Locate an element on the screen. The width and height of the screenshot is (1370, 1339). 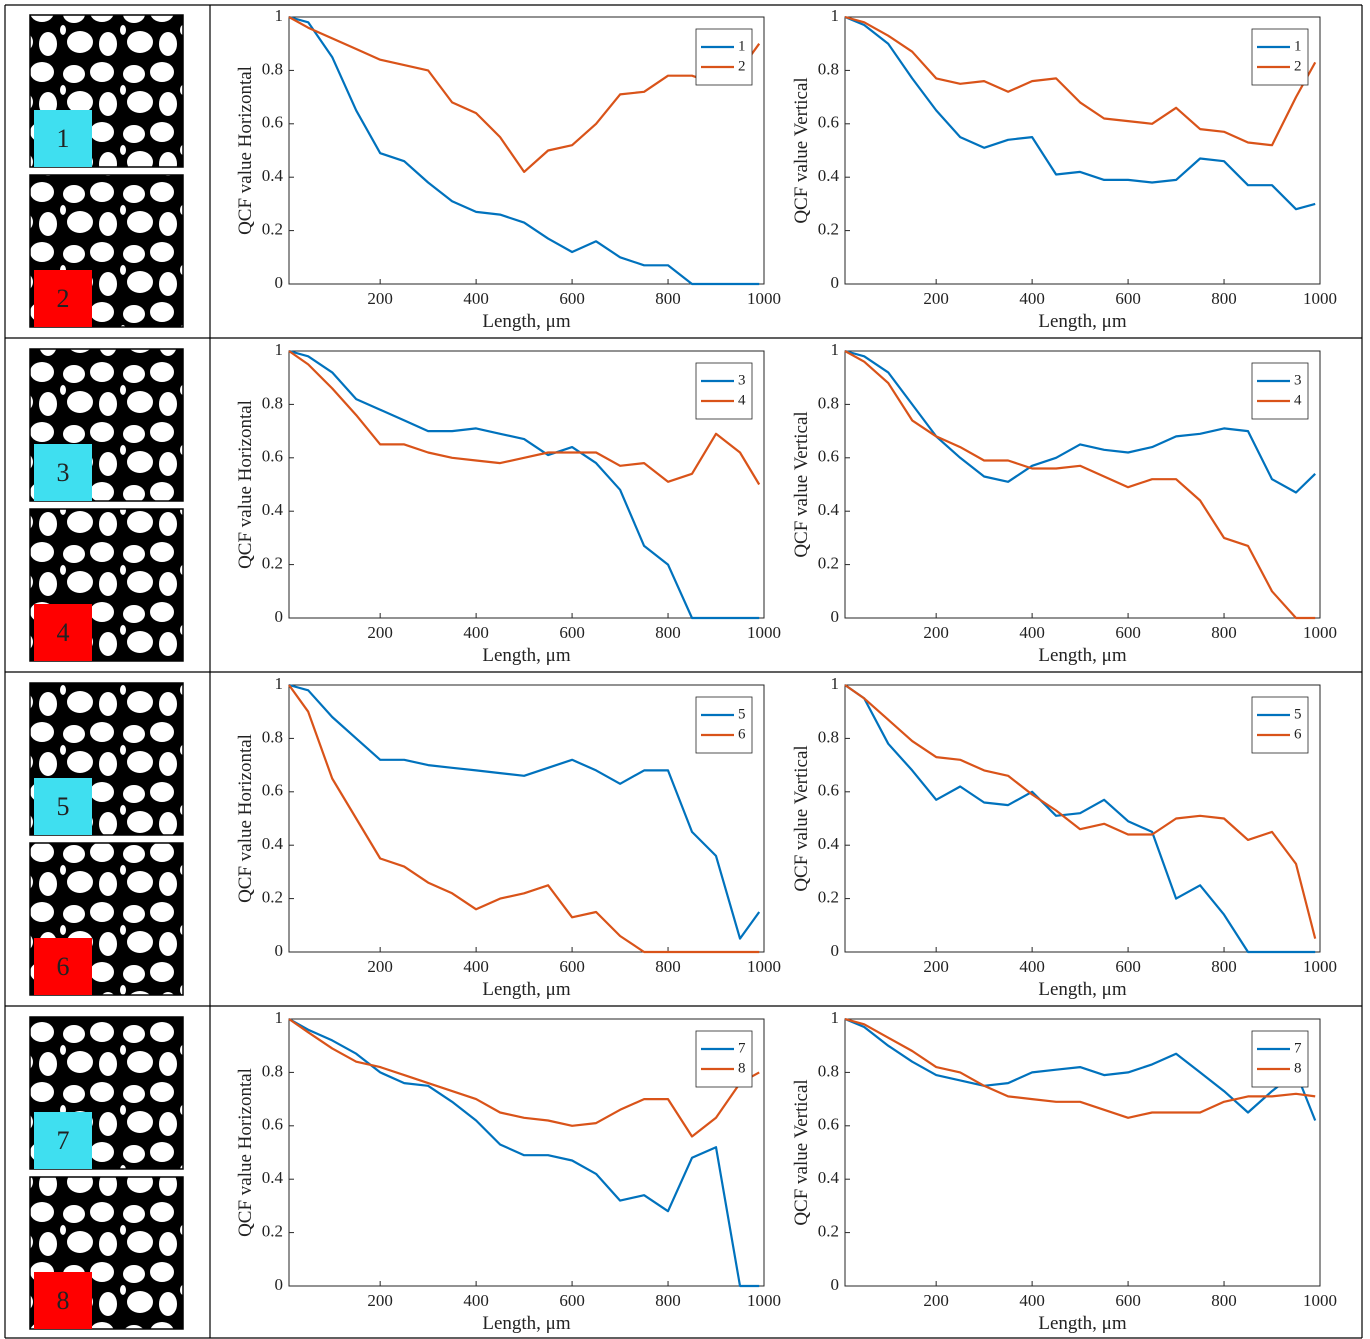
legend-label: 2 is located at coordinates (742, 66).